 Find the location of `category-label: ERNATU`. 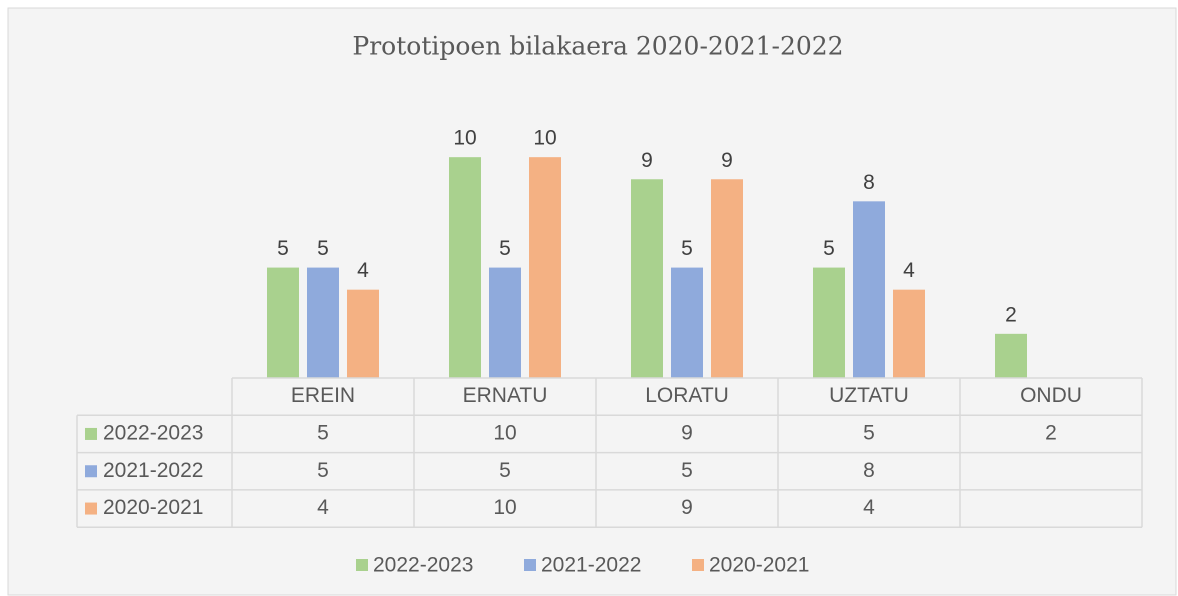

category-label: ERNATU is located at coordinates (505, 395).